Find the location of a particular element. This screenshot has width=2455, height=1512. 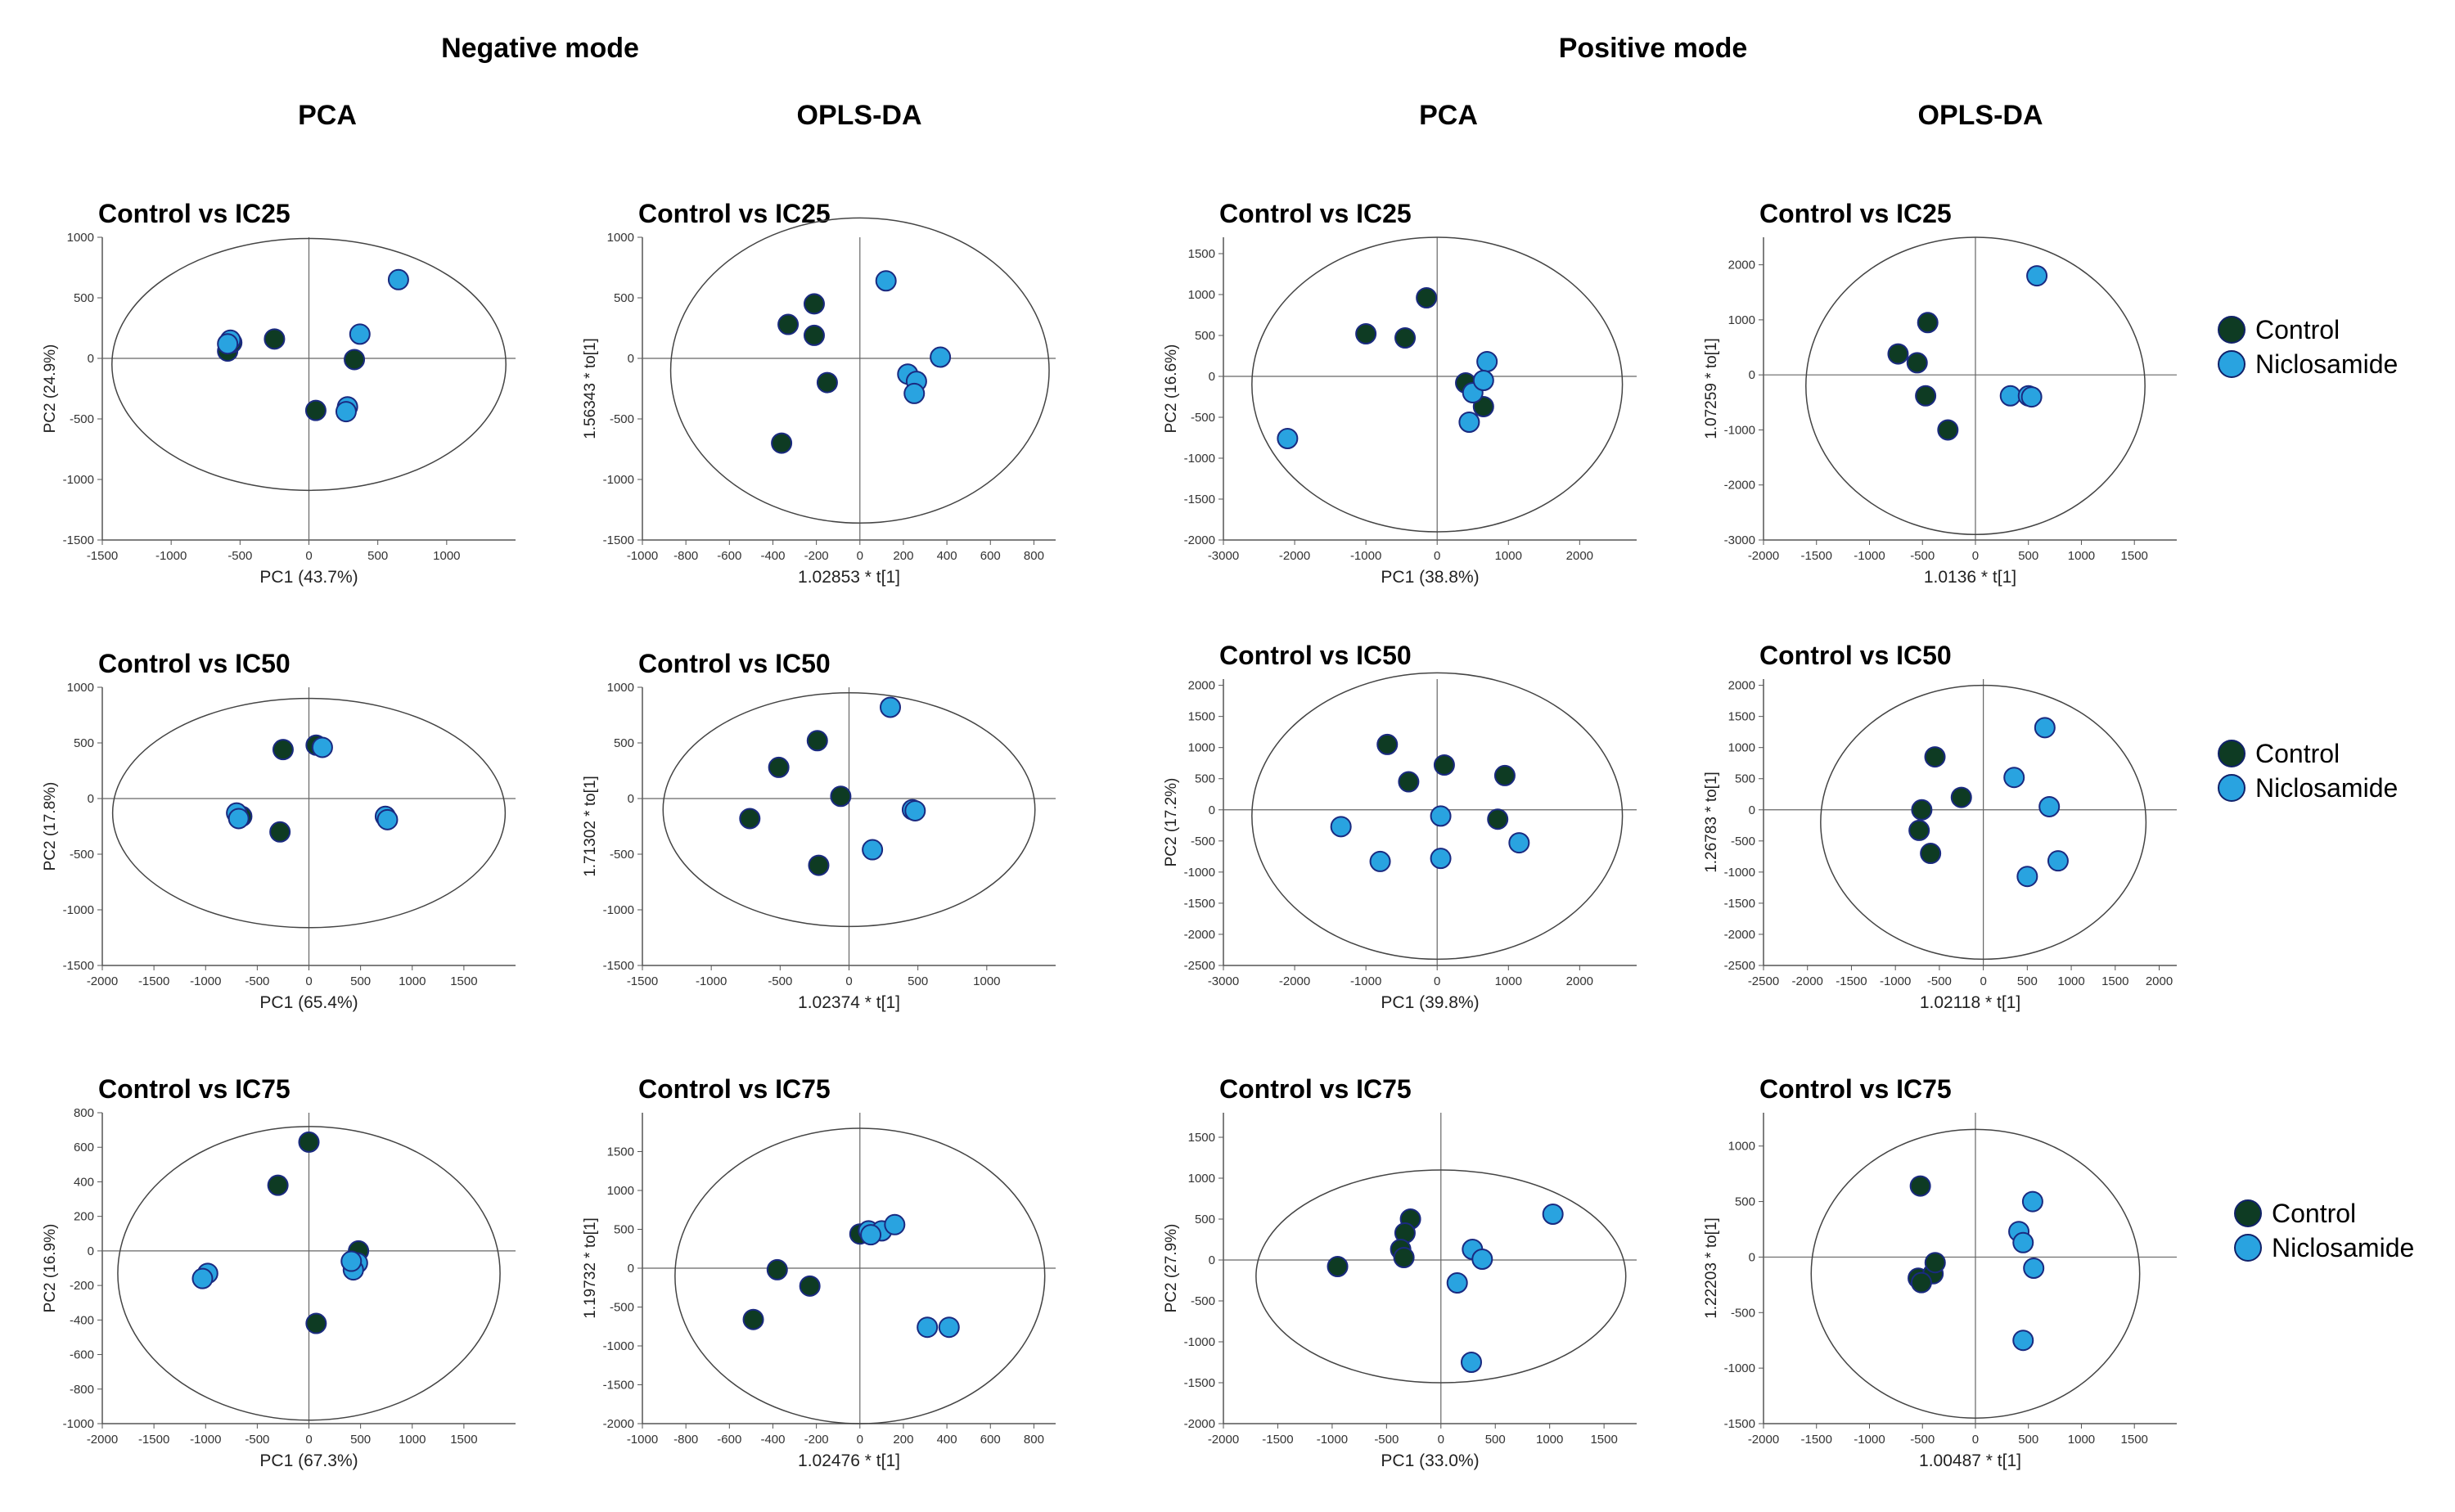

panel-title: Control vs IC75 is located at coordinates (194, 1089).